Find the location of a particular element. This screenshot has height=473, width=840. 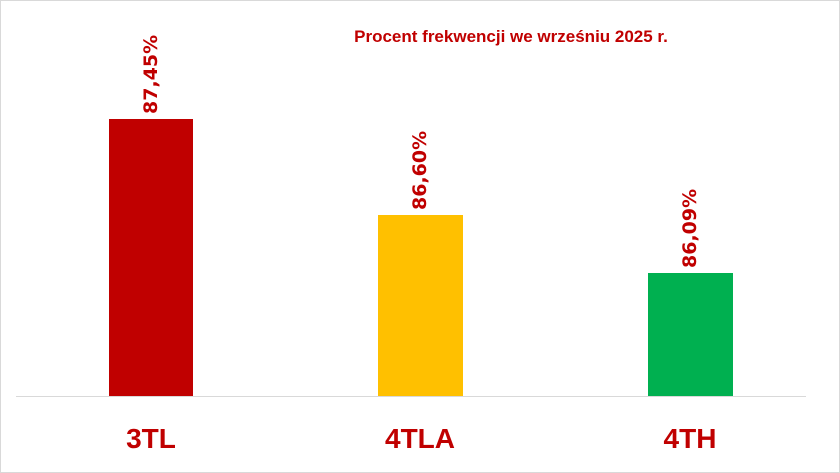

category-label-3tl: 3TL is located at coordinates (151, 438).